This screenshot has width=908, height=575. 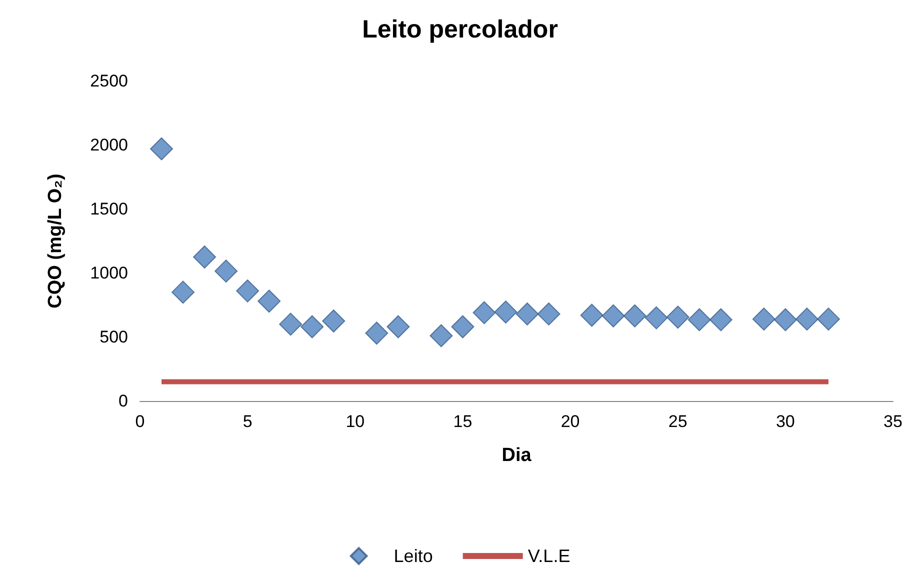 What do you see at coordinates (678, 421) in the screenshot?
I see `x-tick-label: 25` at bounding box center [678, 421].